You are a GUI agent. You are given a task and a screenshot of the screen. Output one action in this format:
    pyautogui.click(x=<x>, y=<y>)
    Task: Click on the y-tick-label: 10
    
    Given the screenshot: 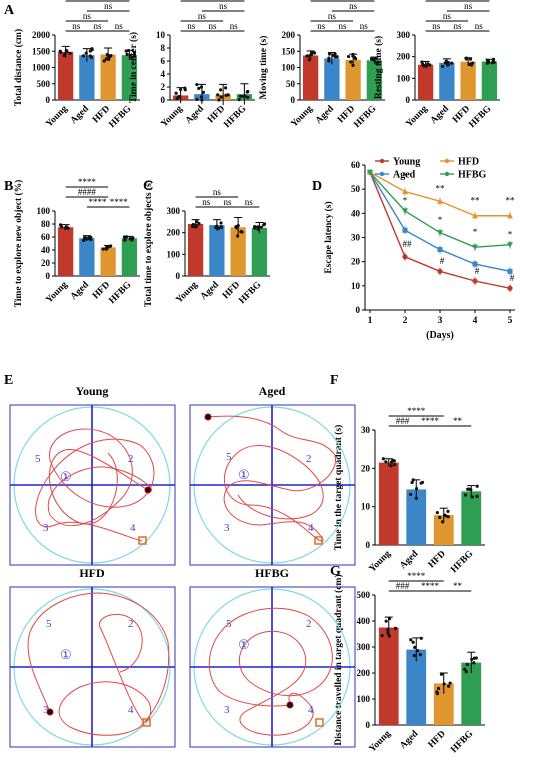 What is the action you would take?
    pyautogui.click(x=161, y=35)
    